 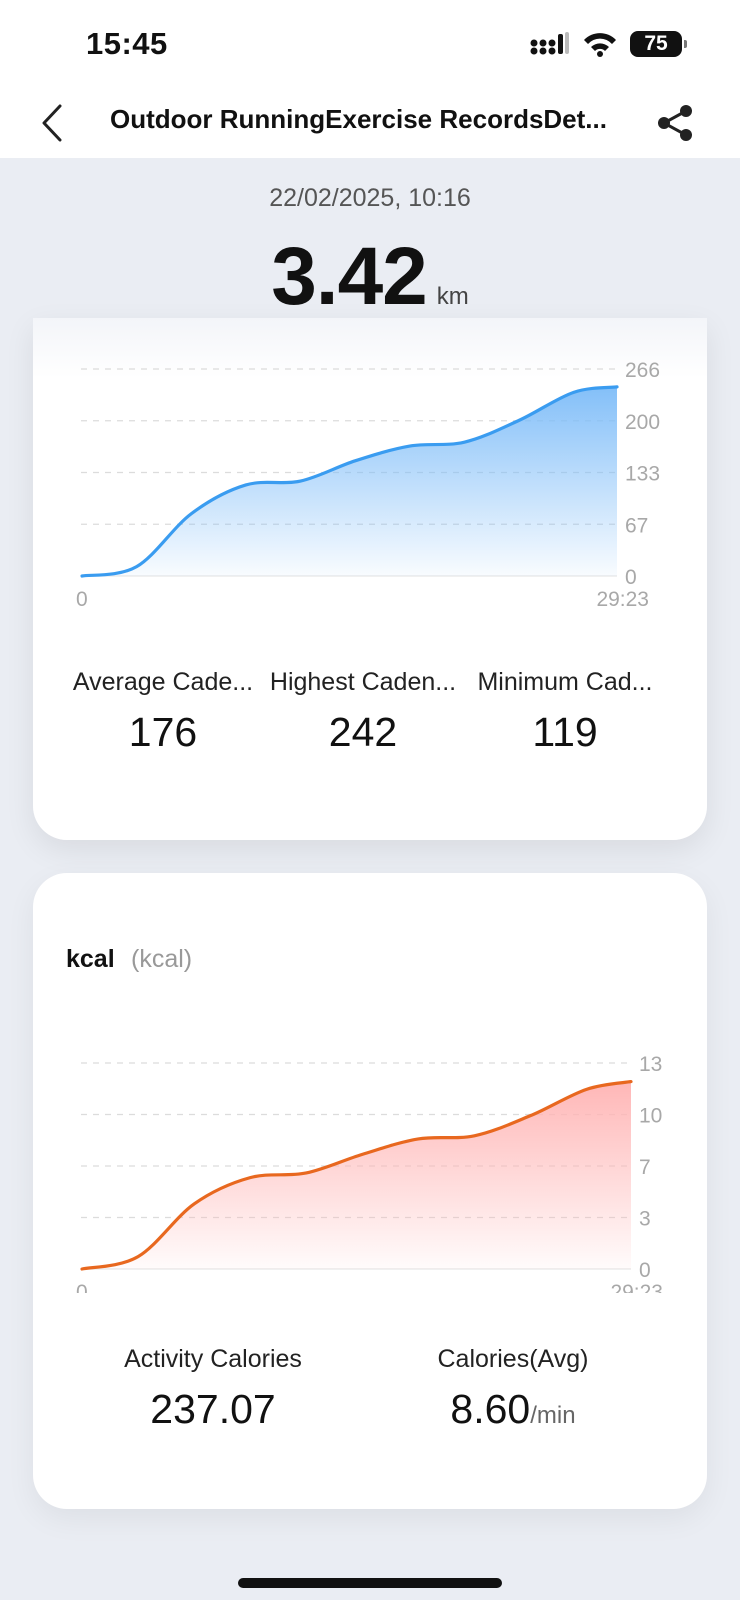 I want to click on workout-date: 22/02/2025, 10:16, so click(x=370, y=198).